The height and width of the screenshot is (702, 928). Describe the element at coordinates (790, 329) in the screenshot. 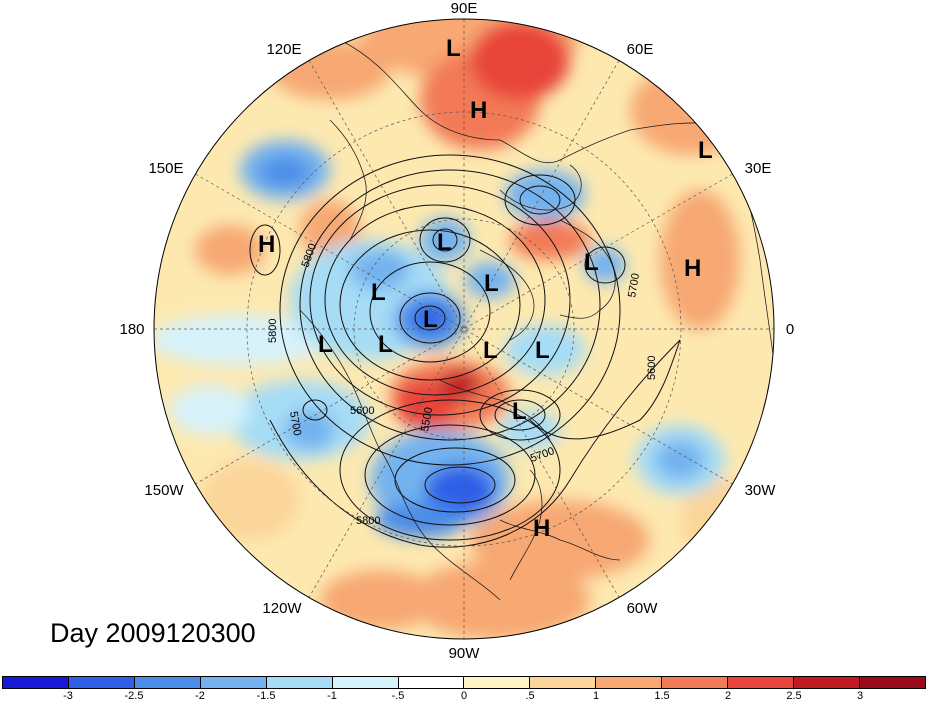

I see `lon-label-0: 0` at that location.